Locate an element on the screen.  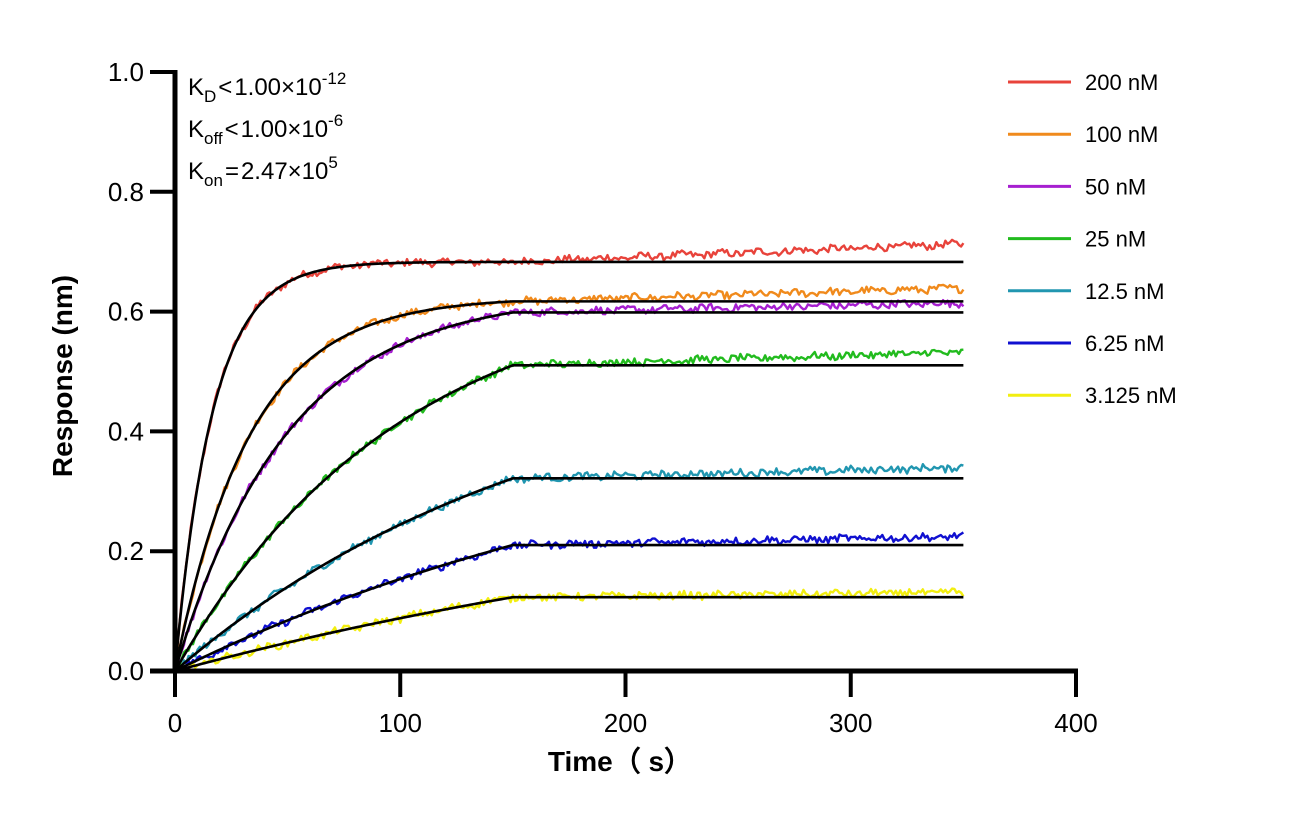
kinetic-constant: Kon=2.47×105 is located at coordinates (263, 171).